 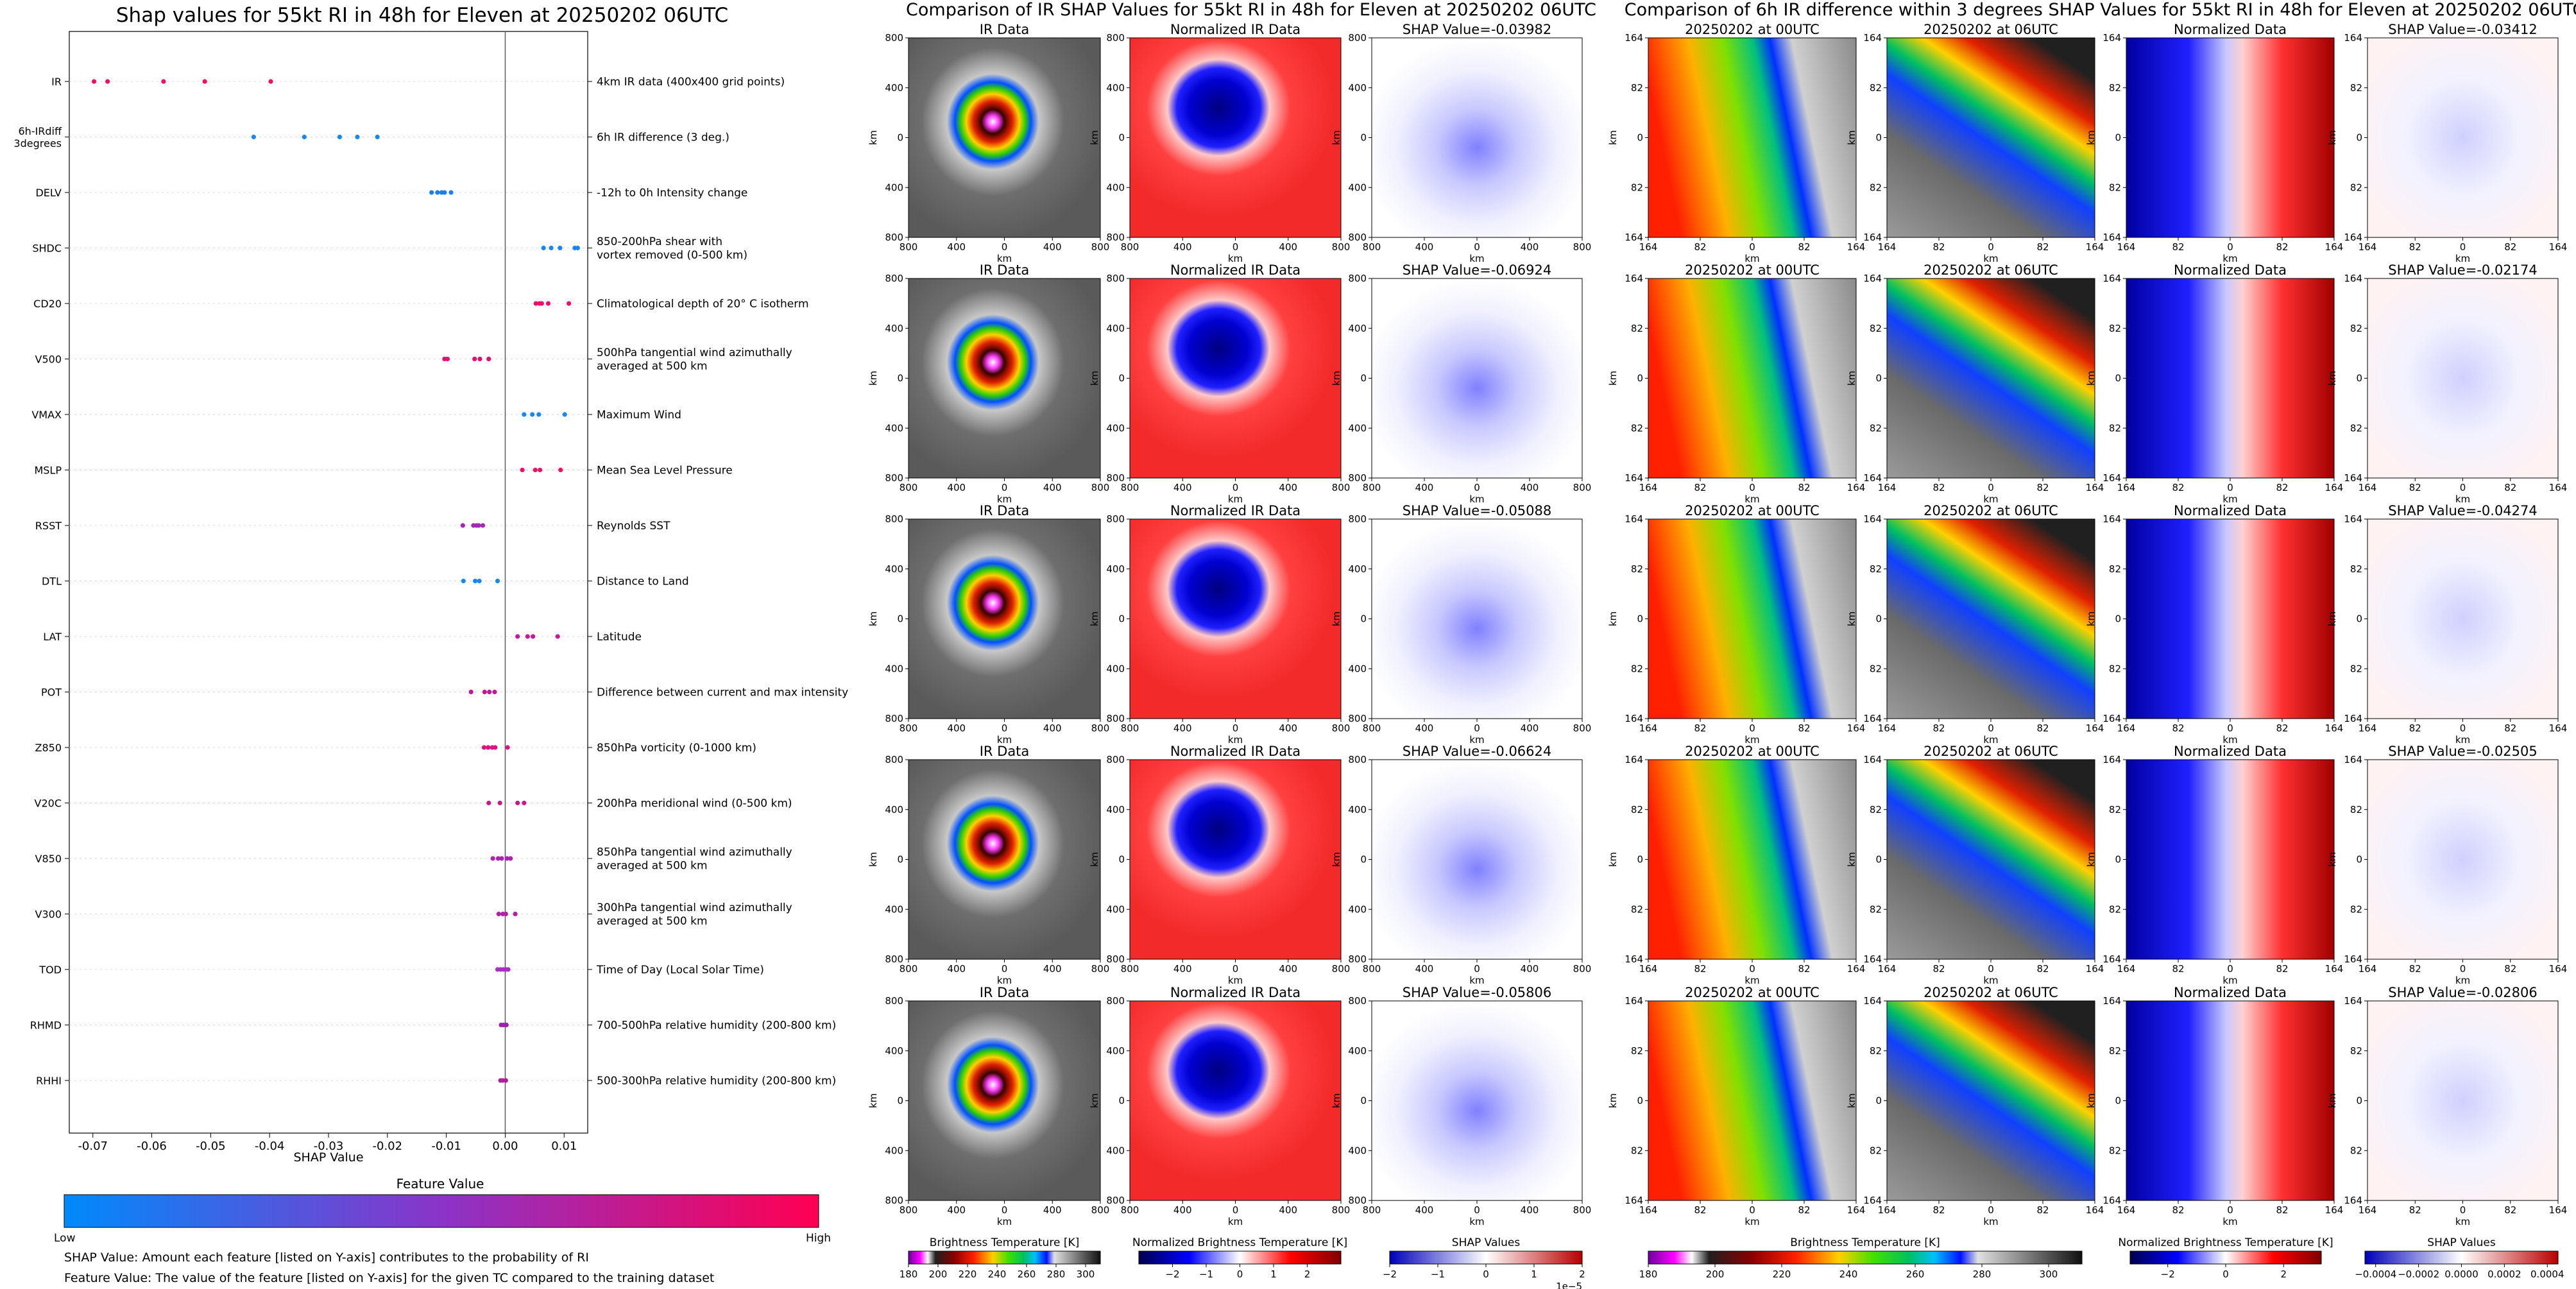 I want to click on colorbar-tick-label: 1, so click(x=1273, y=1274).